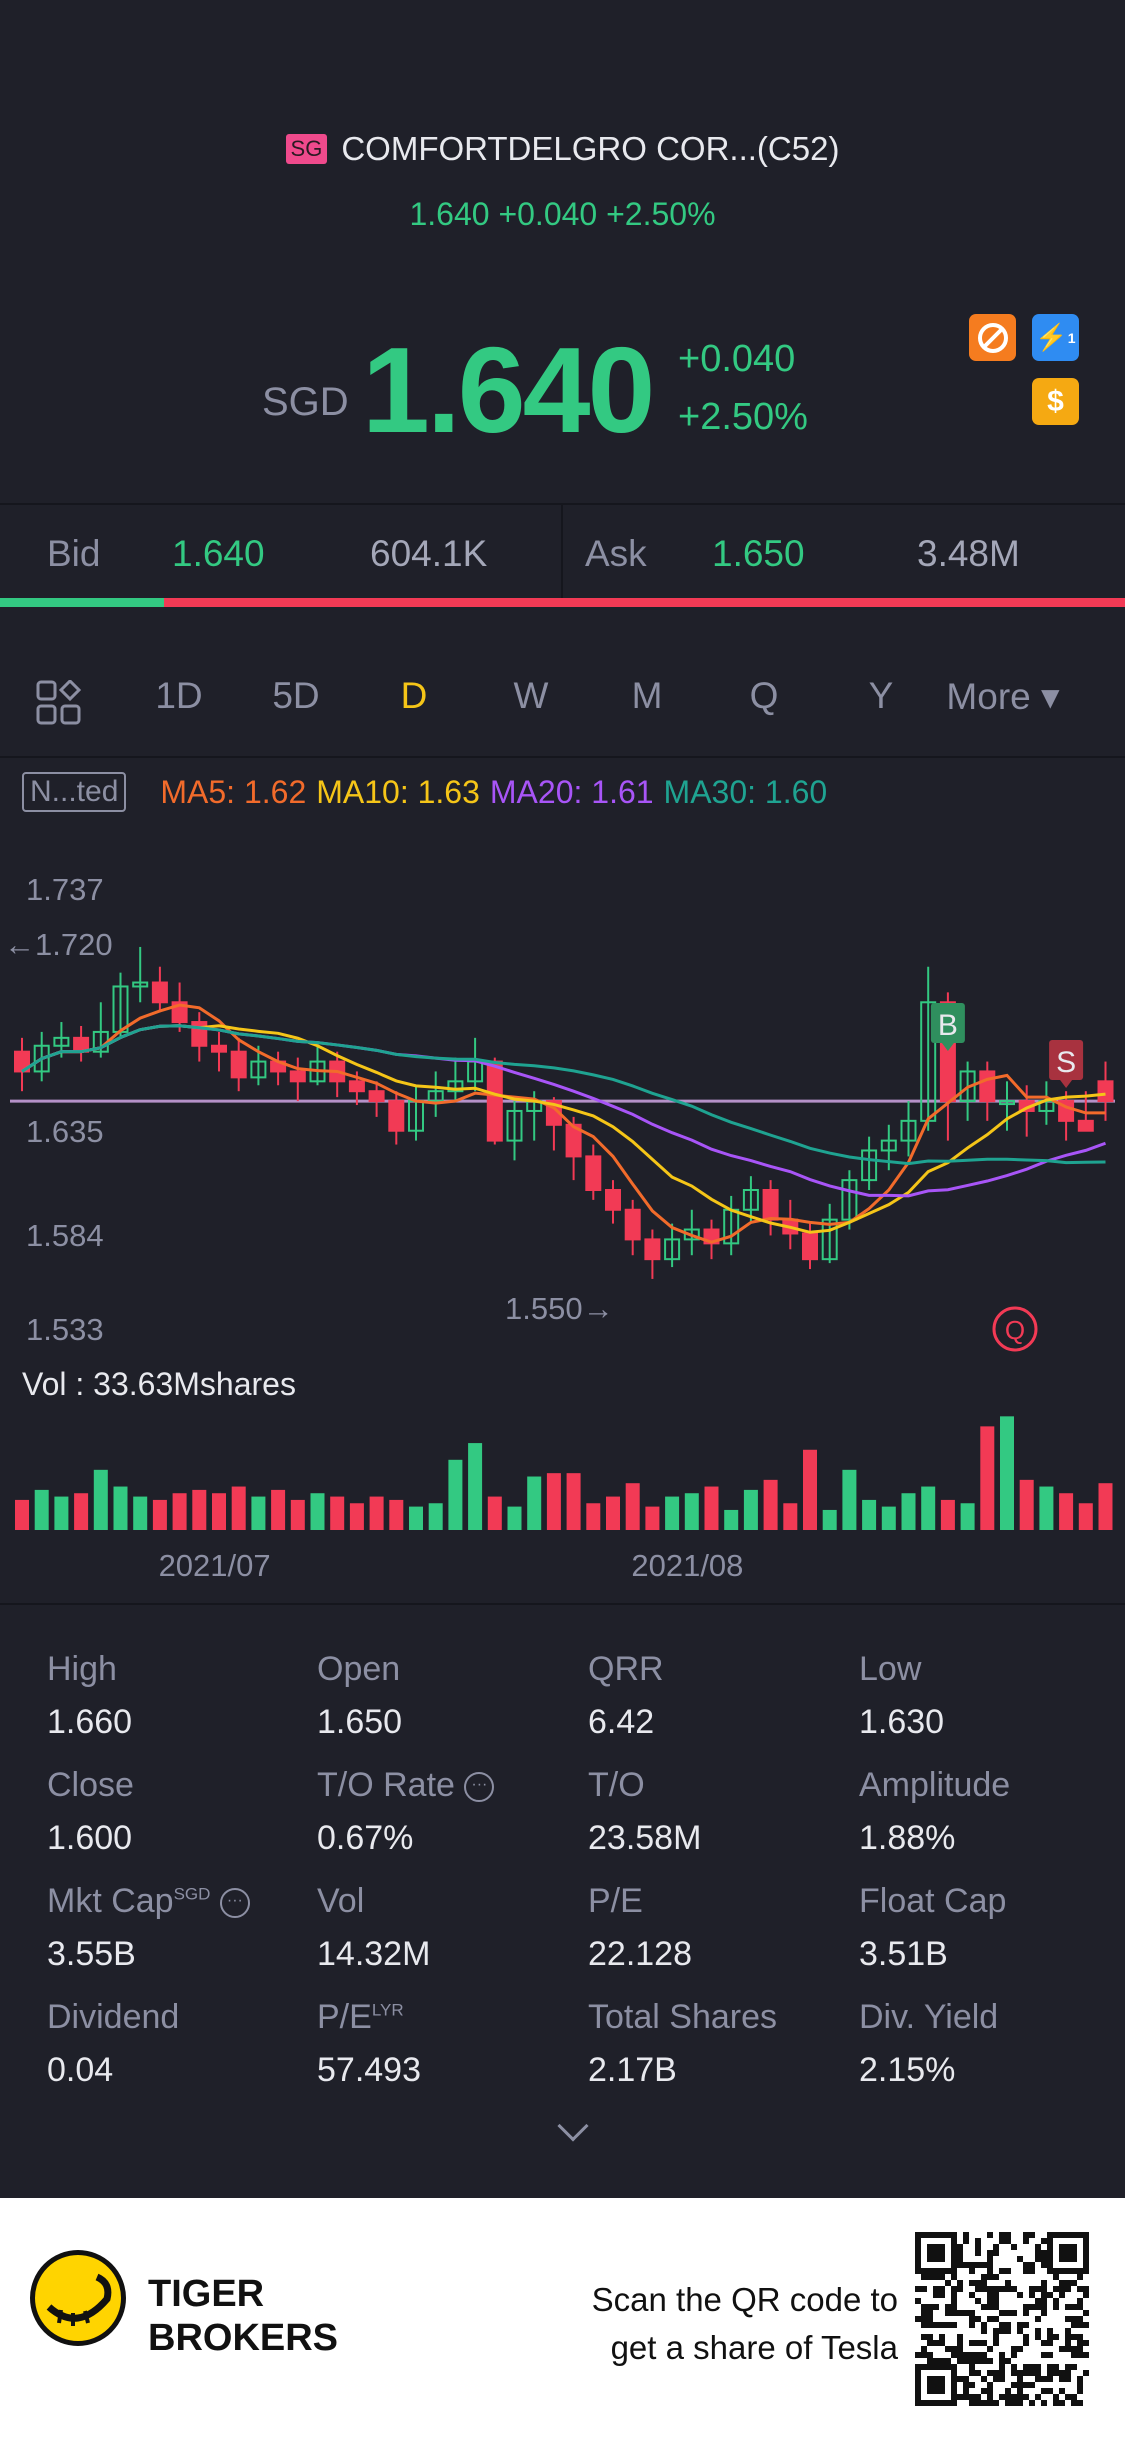 The width and height of the screenshot is (1125, 2440). What do you see at coordinates (562, 2319) in the screenshot?
I see `footer-banner` at bounding box center [562, 2319].